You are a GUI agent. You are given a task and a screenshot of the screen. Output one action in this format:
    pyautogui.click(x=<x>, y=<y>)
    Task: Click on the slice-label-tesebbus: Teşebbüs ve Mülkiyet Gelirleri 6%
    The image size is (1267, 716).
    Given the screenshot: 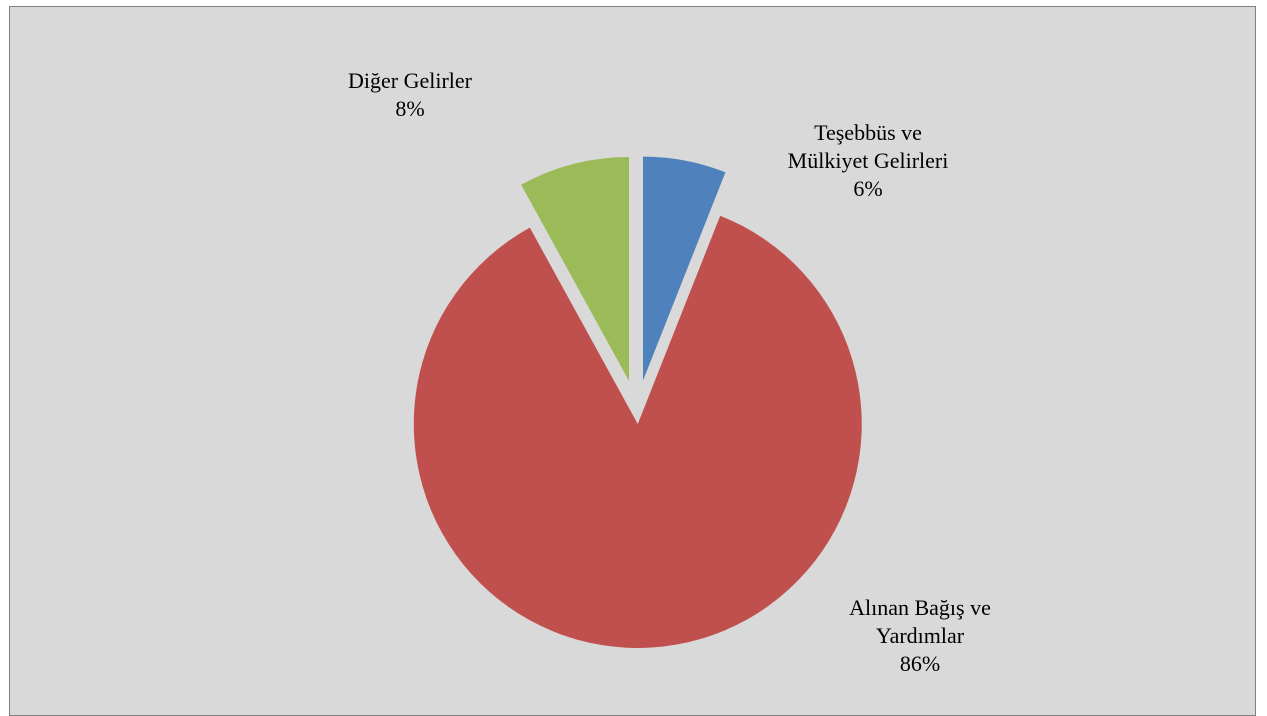 What is the action you would take?
    pyautogui.click(x=868, y=161)
    